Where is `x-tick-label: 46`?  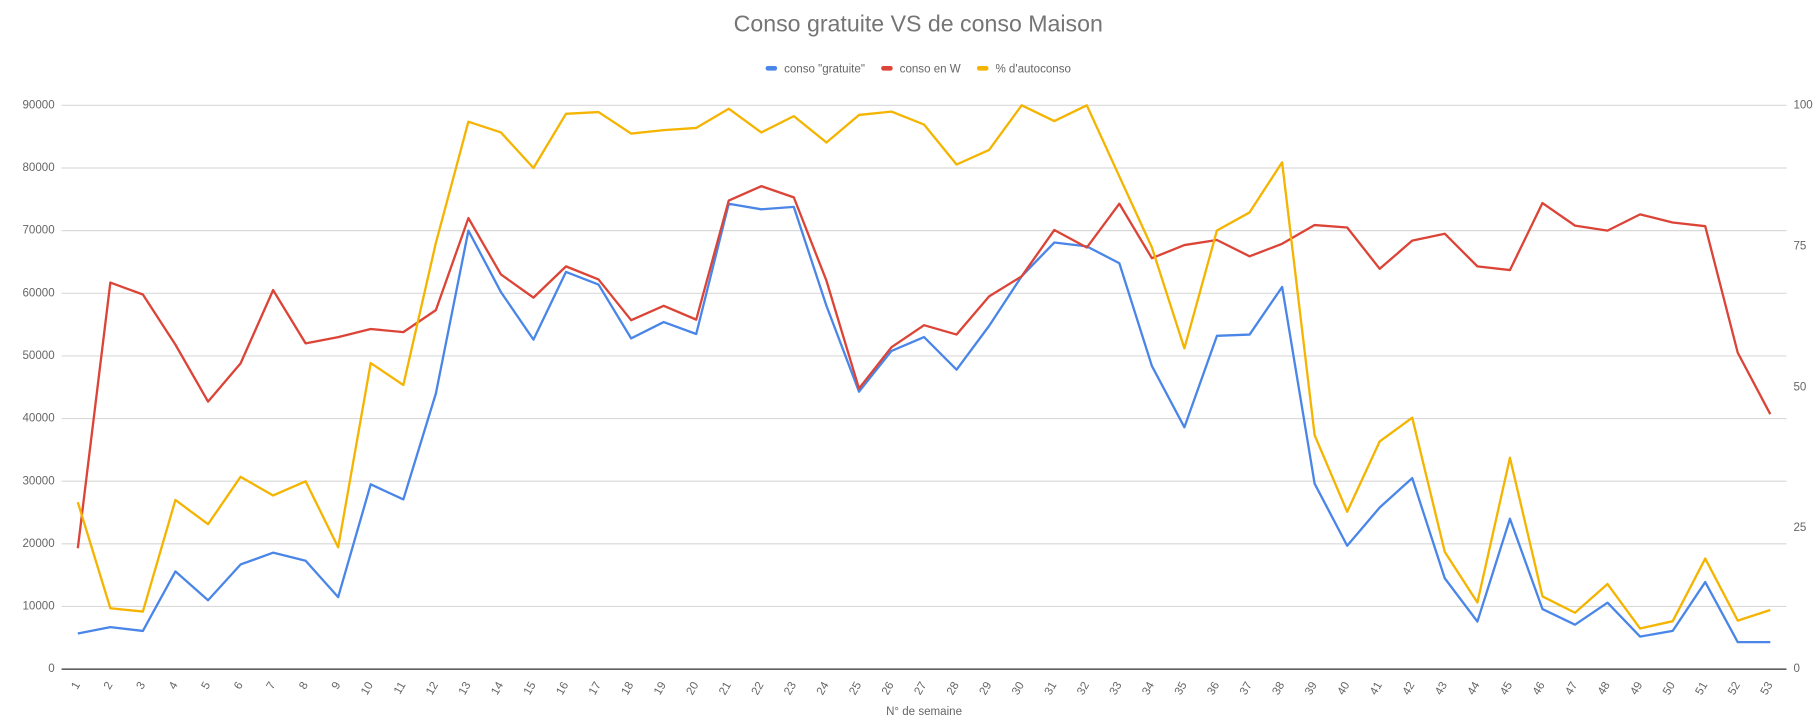 x-tick-label: 46 is located at coordinates (1539, 688).